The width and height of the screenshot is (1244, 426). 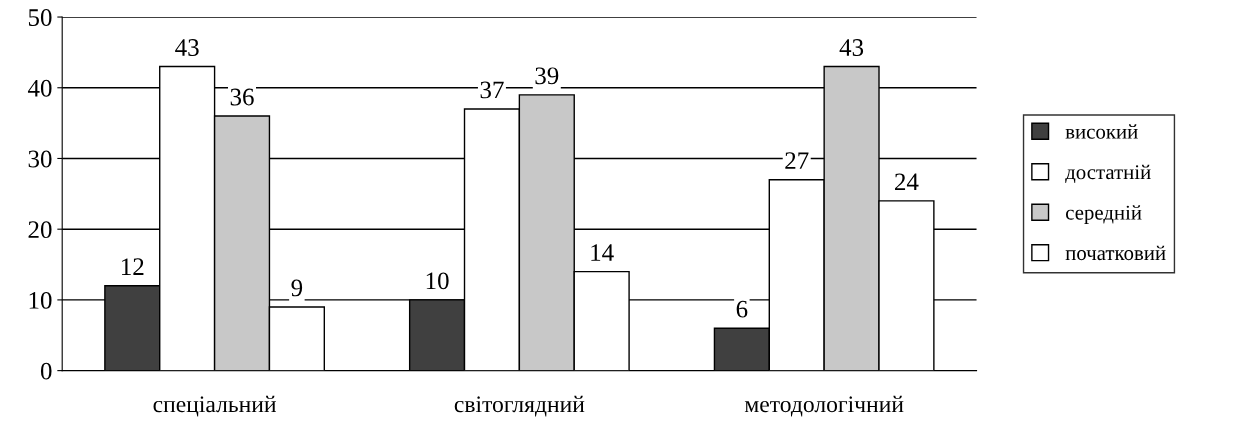 I want to click on x-tick-label: світоглядний, so click(x=519, y=406).